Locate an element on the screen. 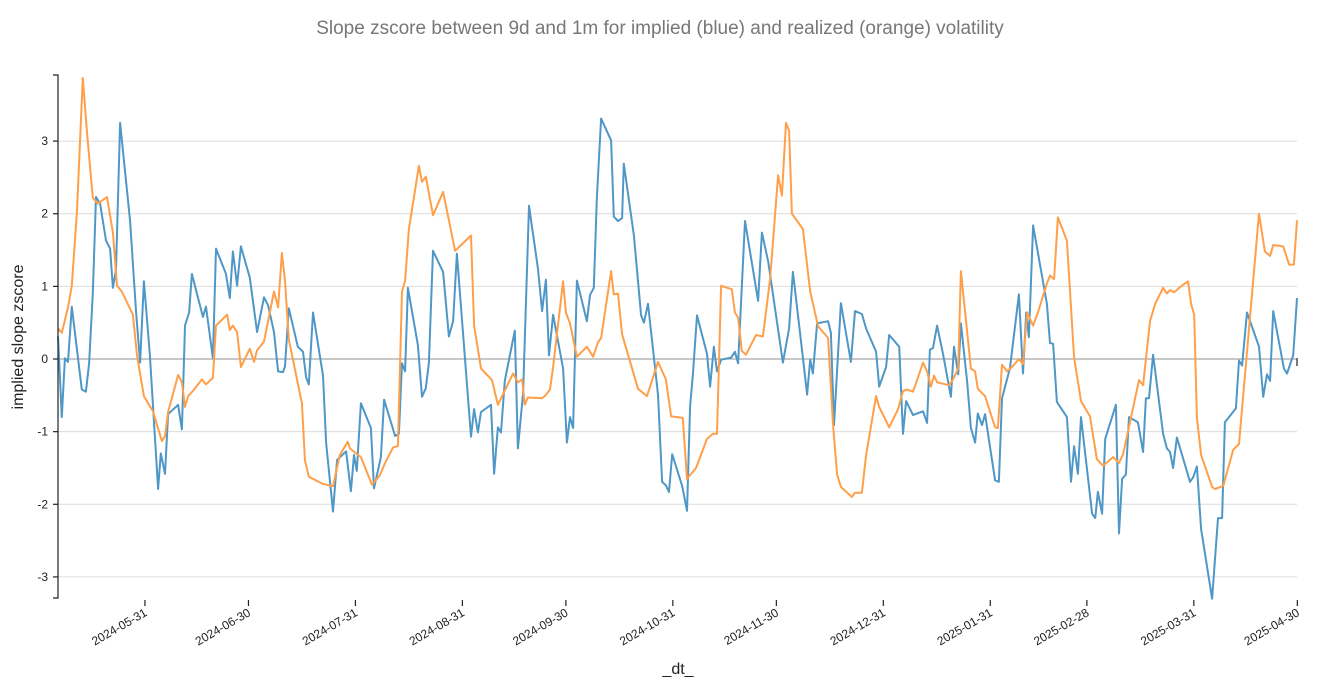  y-axis-line is located at coordinates (56, 336).